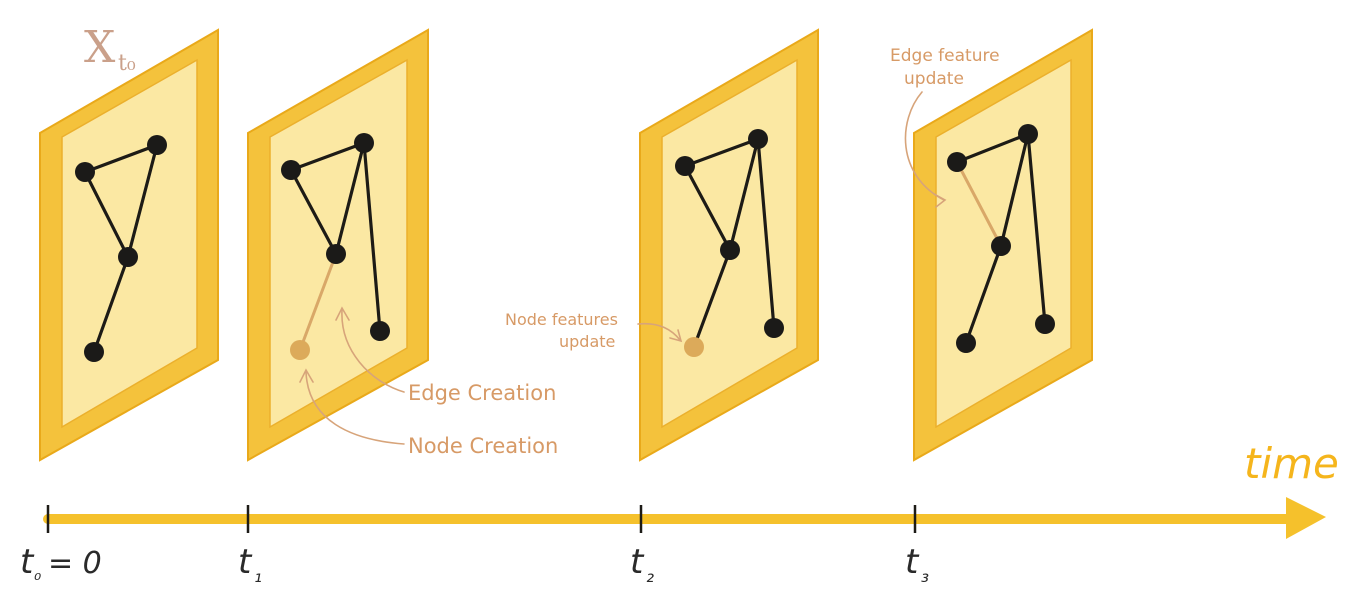 Image resolution: width=1362 pixels, height=591 pixels. I want to click on time-axis-arrowhead, so click(1306, 518).